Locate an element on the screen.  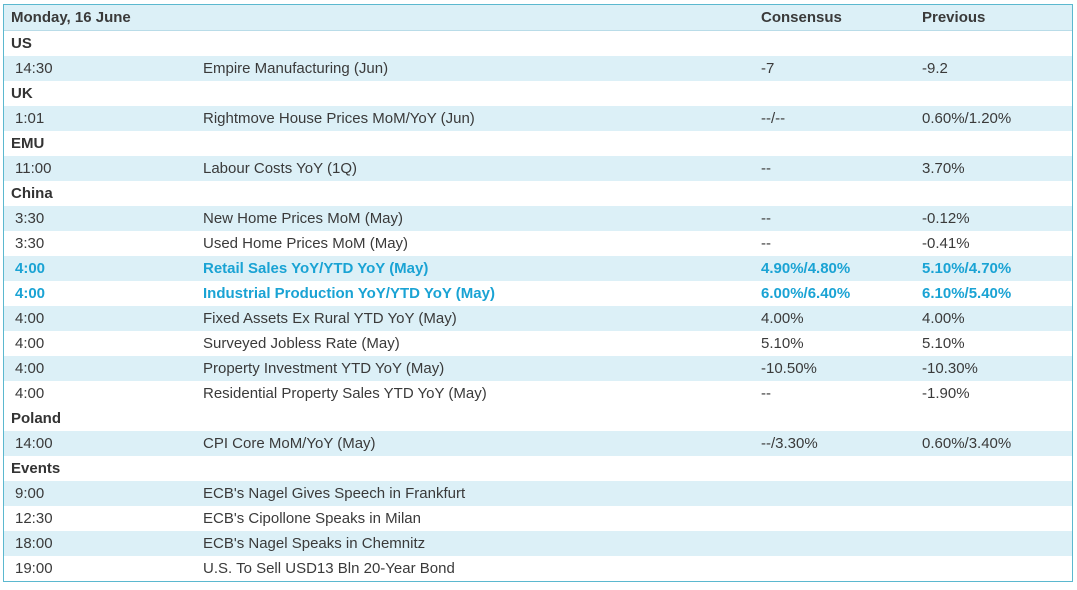
previous-value: 6.10%/5.40% is located at coordinates (967, 293).